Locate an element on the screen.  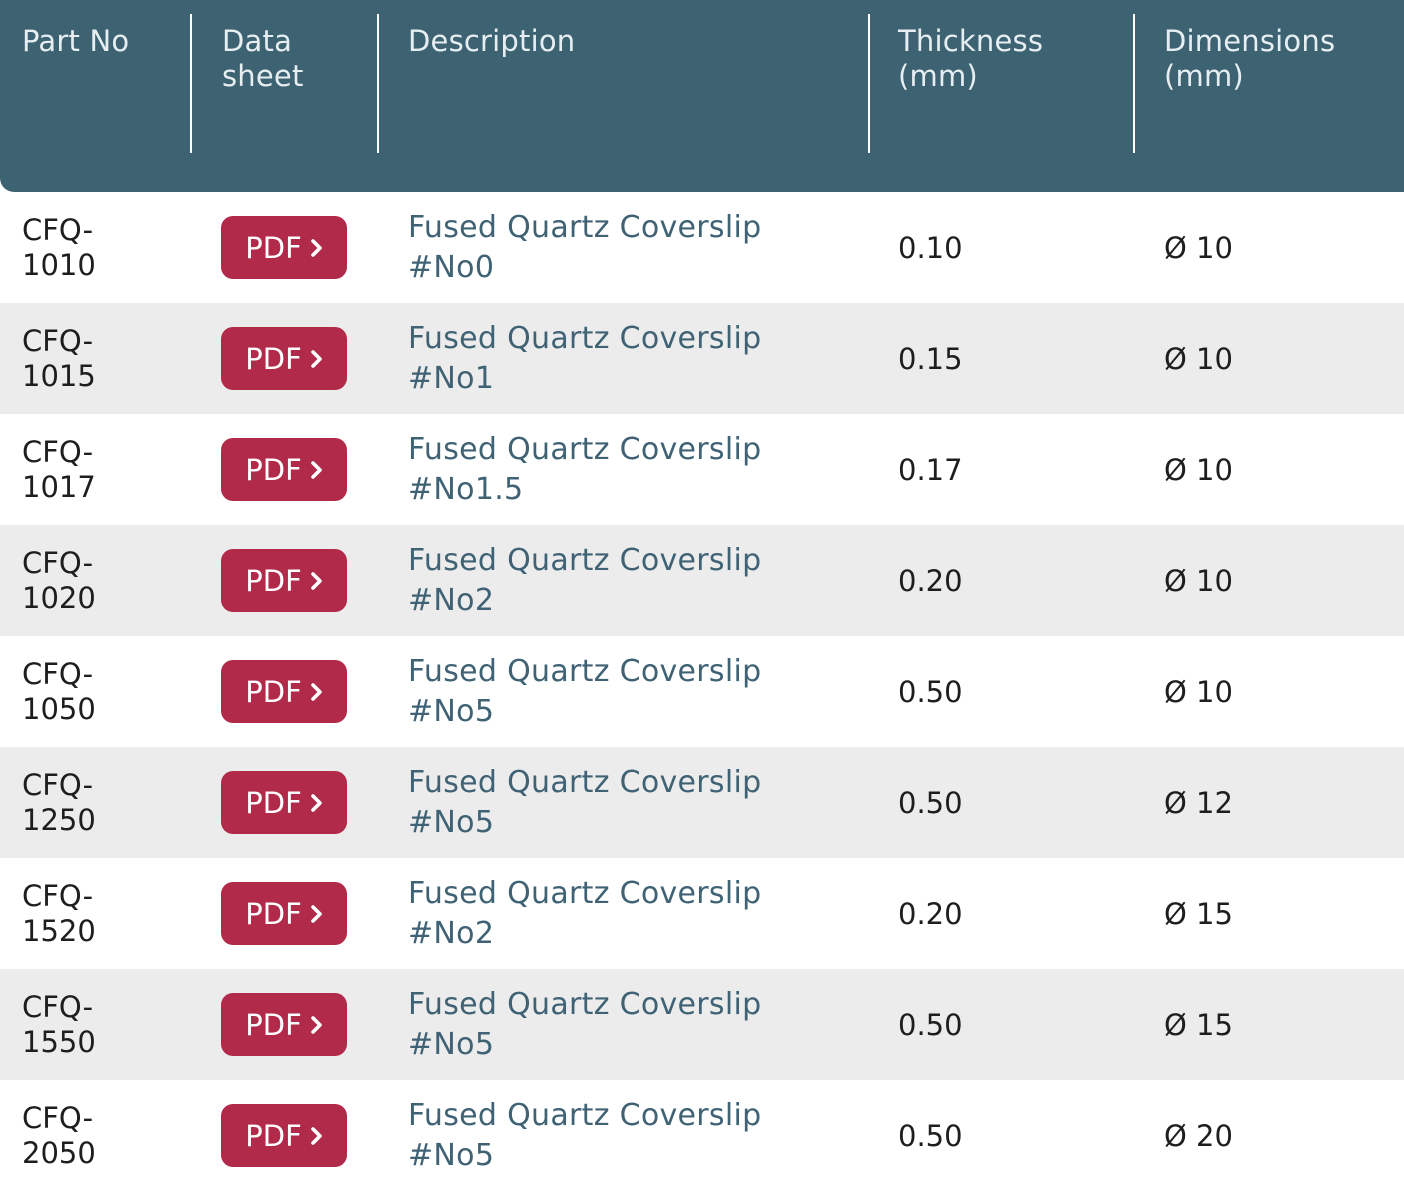
part-number-code: 1017 is located at coordinates (59, 486).